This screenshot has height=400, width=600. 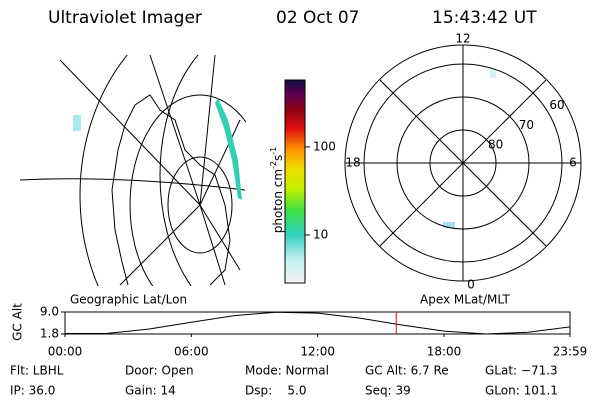 I want to click on info-field: Seq: 39, so click(x=388, y=391).